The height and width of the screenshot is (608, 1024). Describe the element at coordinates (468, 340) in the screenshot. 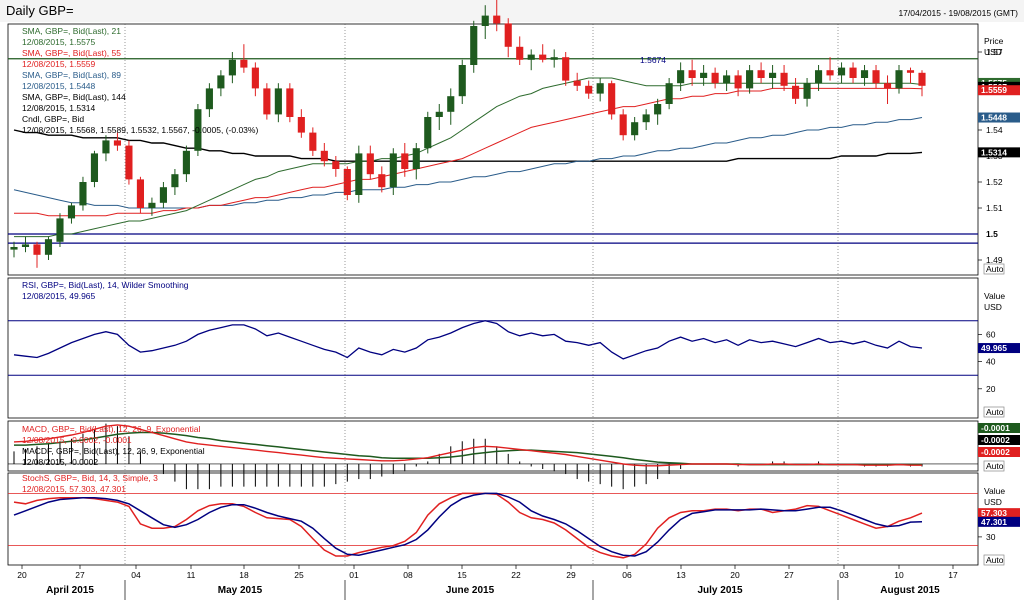

I see `rsi-line` at that location.